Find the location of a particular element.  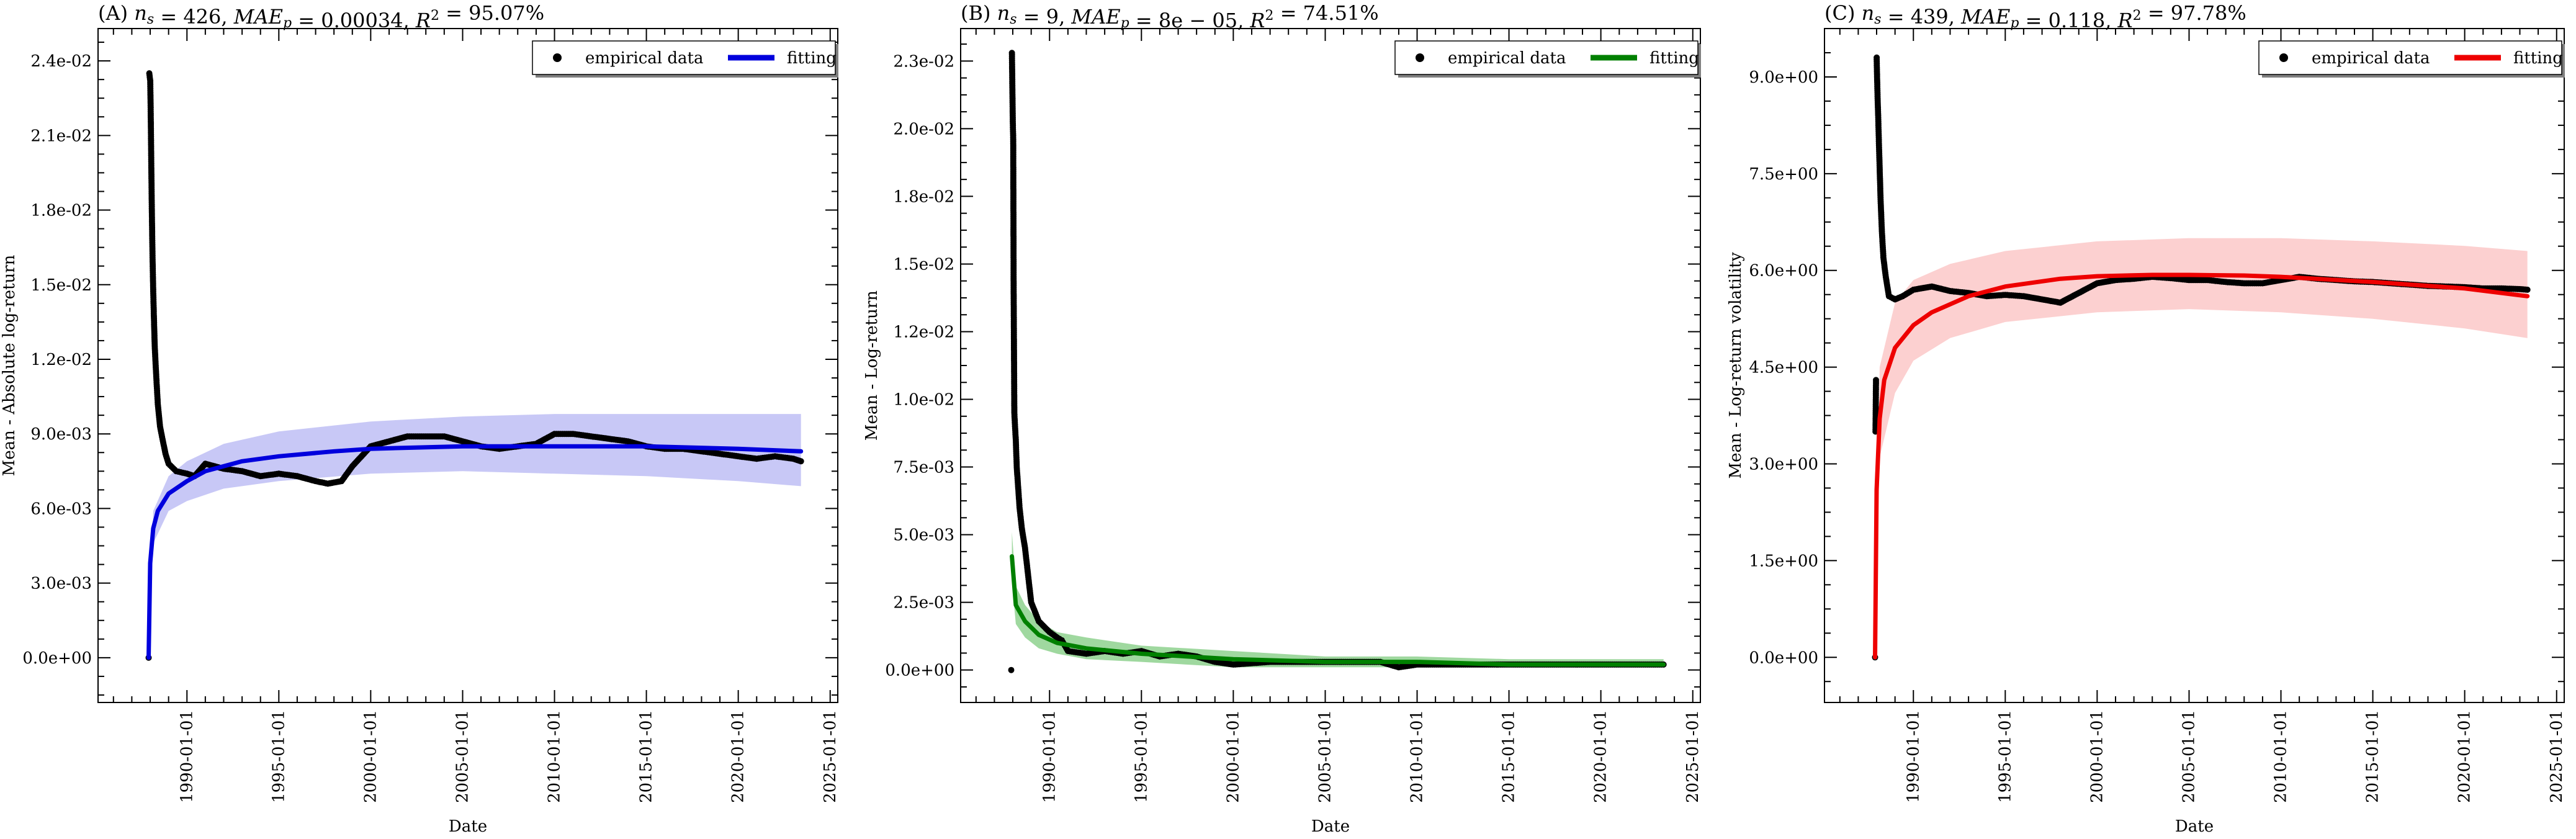

y-tick-label: 1.5e+00 is located at coordinates (1784, 561).